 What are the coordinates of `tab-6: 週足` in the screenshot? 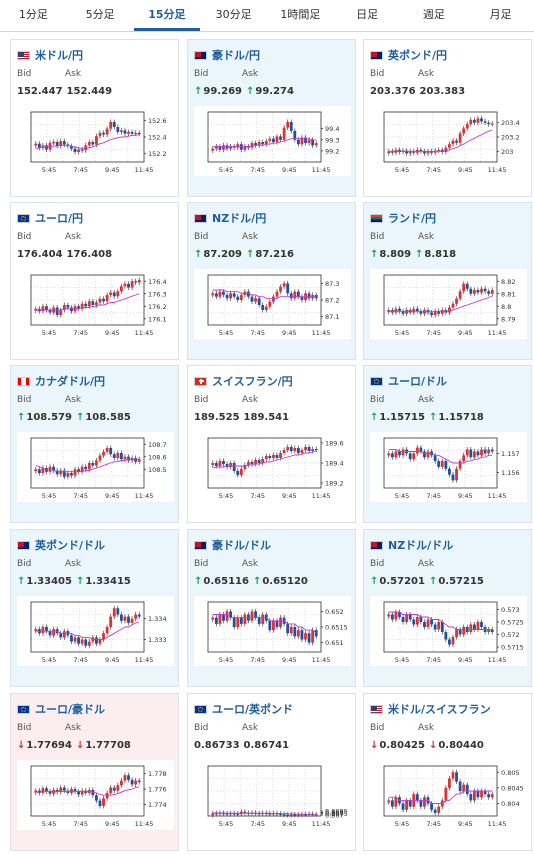 It's located at (433, 14).